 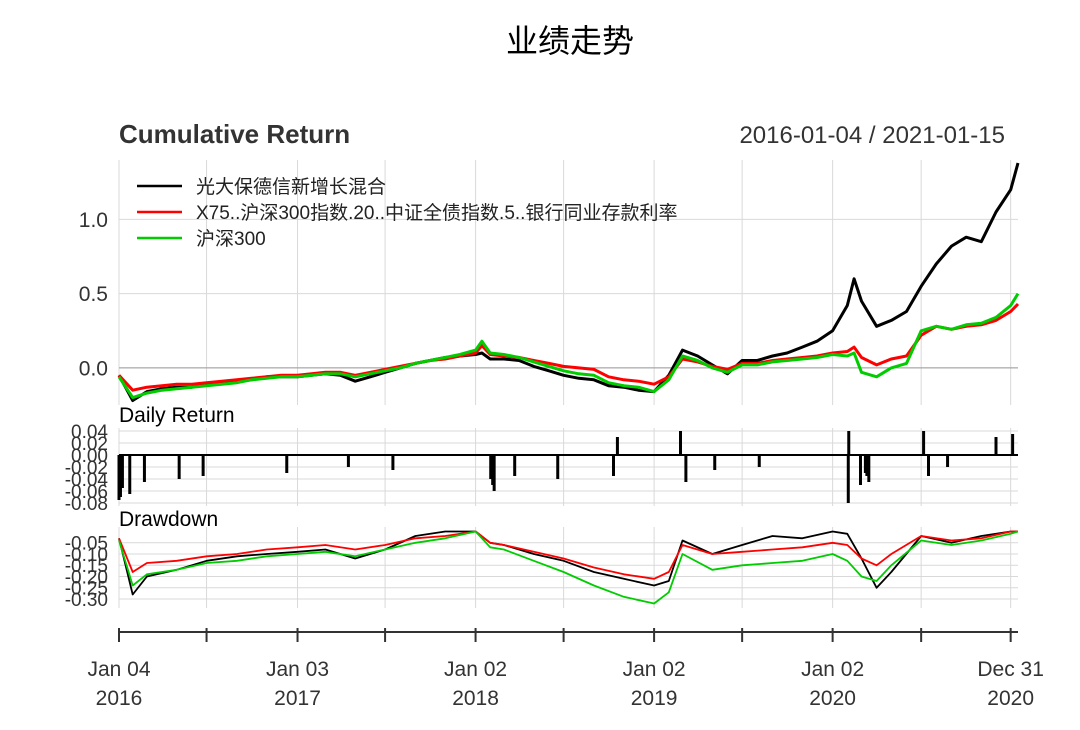 What do you see at coordinates (436, 213) in the screenshot?
I see `legend-label-benchmark: X75..沪深300指数.20..中证全债指数.5..银行同业存款利率` at bounding box center [436, 213].